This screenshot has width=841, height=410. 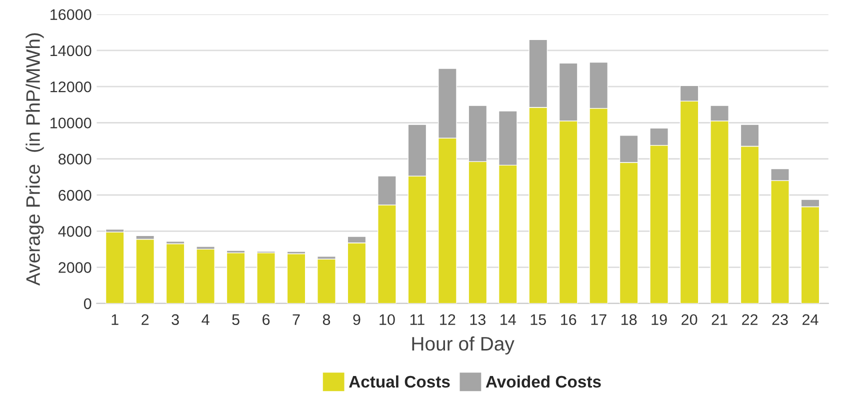 I want to click on y-tick-label: 0, so click(x=88, y=304).